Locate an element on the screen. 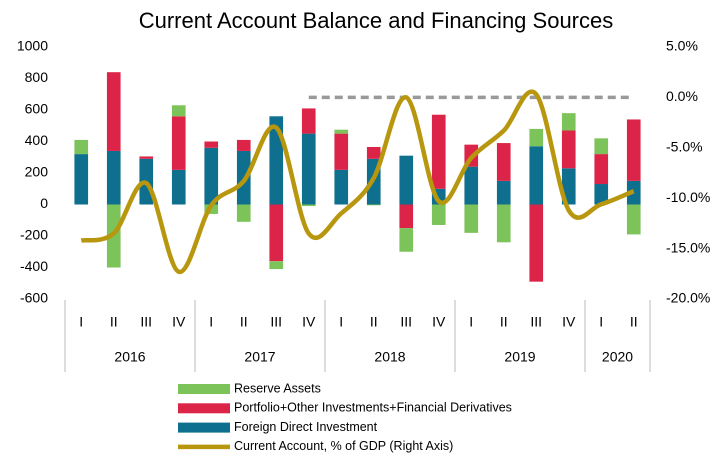 This screenshot has width=718, height=454. y2-tick-label: -15.0% is located at coordinates (688, 247).